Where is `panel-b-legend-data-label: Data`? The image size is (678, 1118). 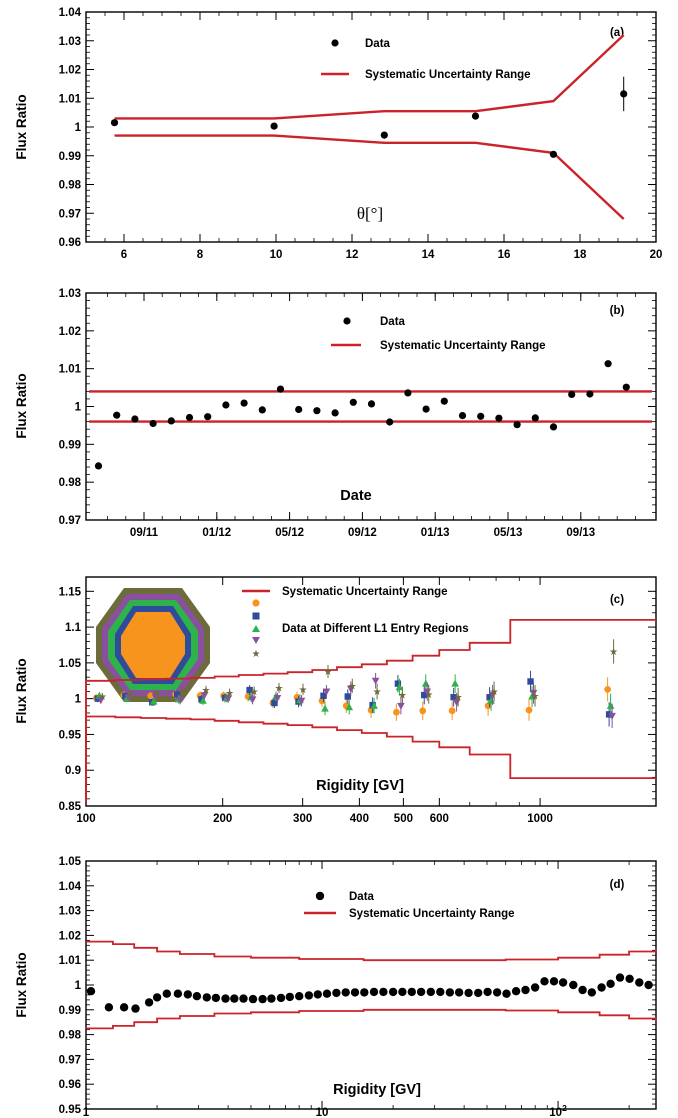
panel-b-legend-data-label: Data is located at coordinates (393, 322).